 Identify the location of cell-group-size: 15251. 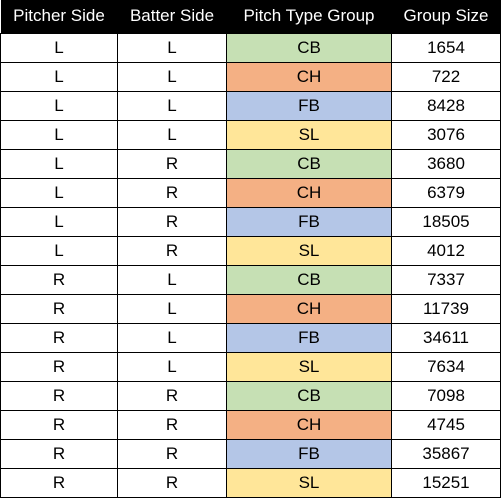
(446, 482).